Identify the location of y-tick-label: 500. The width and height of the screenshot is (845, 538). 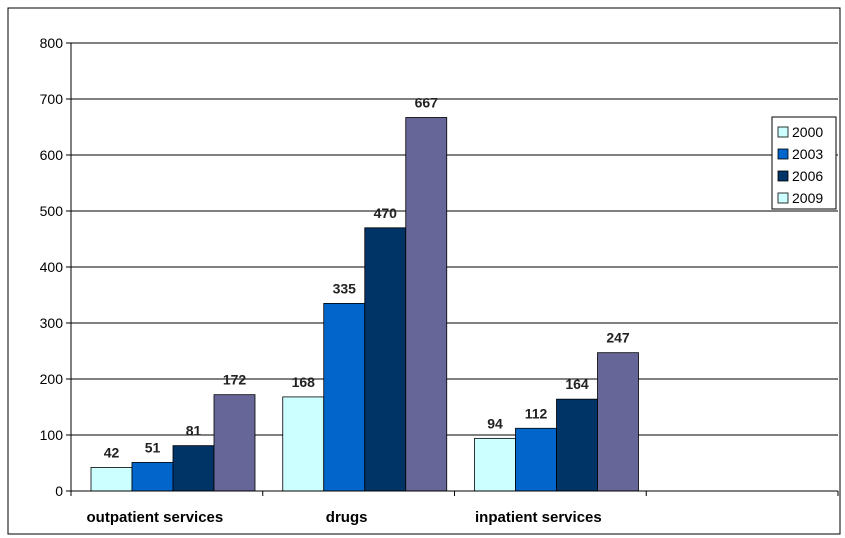
(52, 211).